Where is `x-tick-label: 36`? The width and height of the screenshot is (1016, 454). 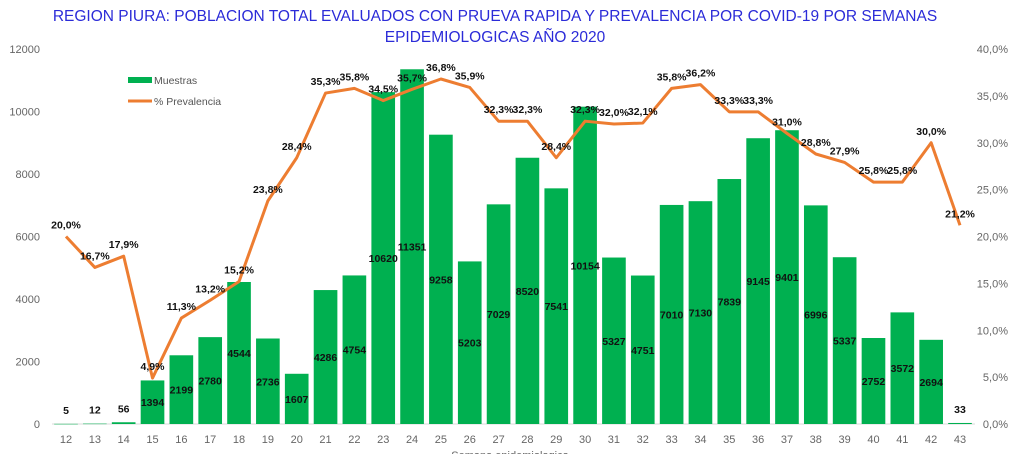 x-tick-label: 36 is located at coordinates (758, 440).